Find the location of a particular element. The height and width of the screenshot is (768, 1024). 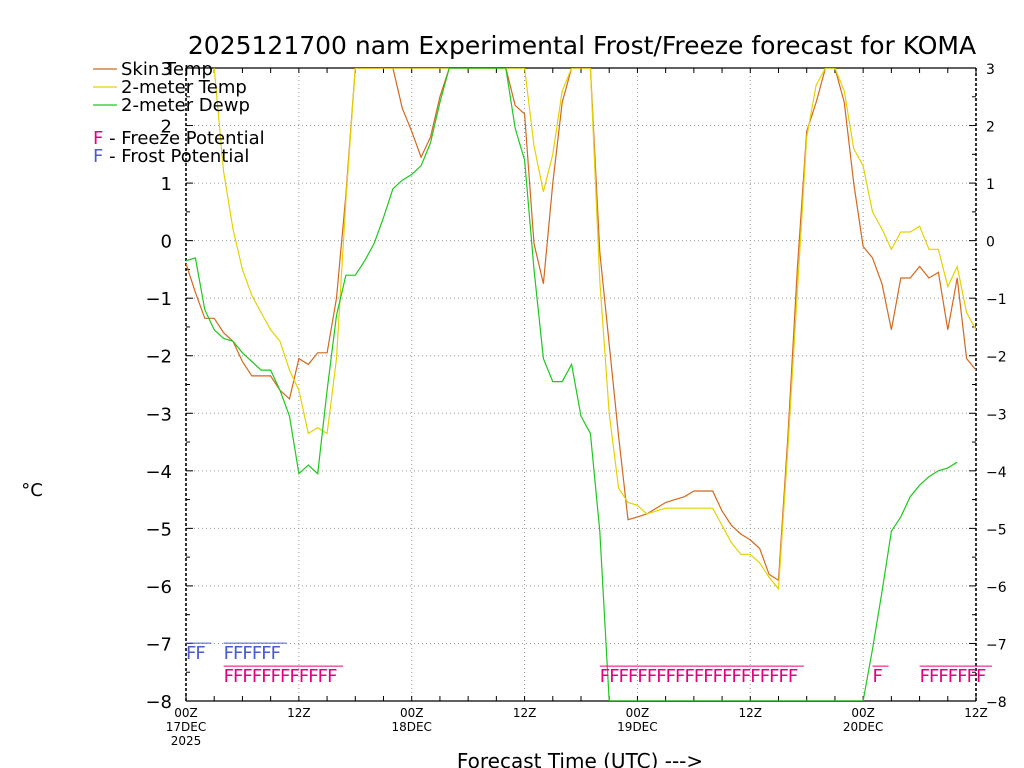

y-tick-label-right: −3 is located at coordinates (996, 415).